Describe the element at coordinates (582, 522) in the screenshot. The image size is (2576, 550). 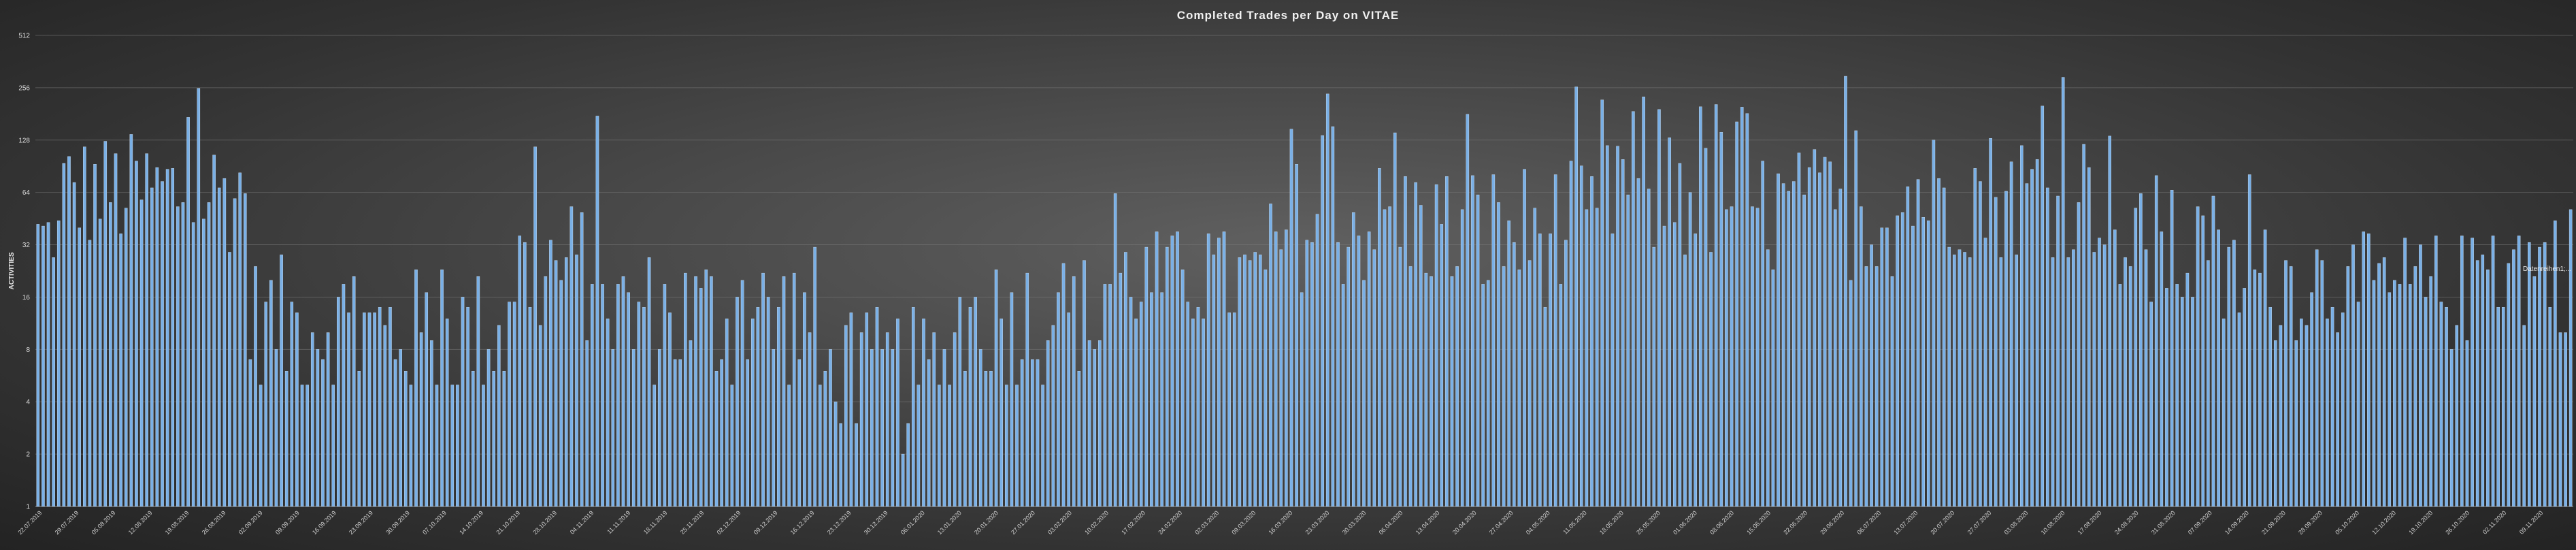
I see `x-tick-label: 04.11.2019` at that location.